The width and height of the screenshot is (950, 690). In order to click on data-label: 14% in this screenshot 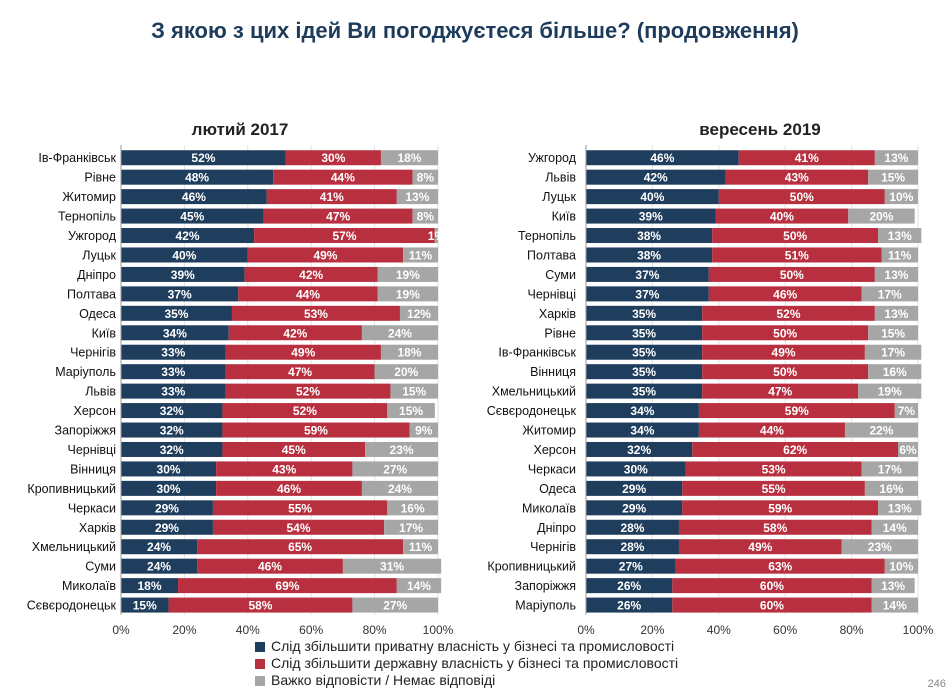, I will do `click(895, 528)`.